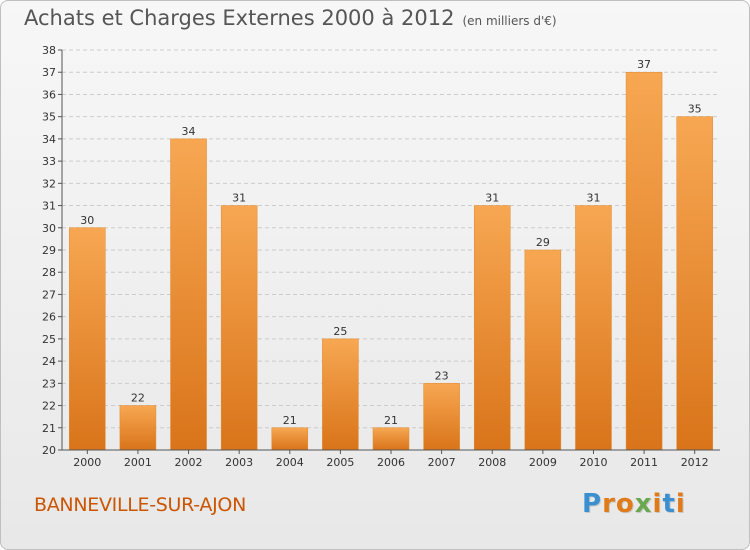 This screenshot has width=750, height=550. I want to click on data-label: 29, so click(543, 242).